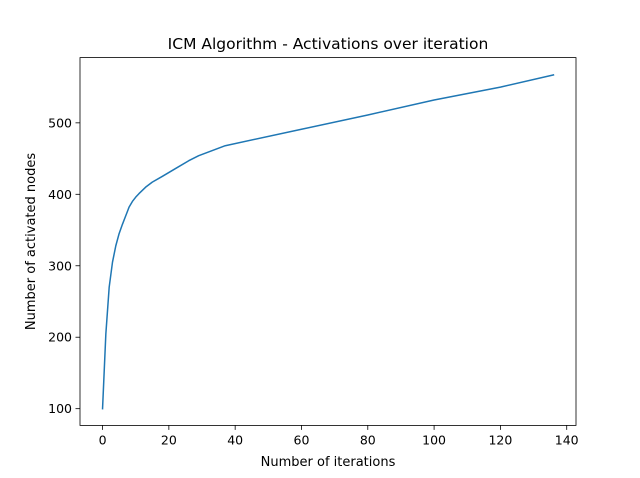 The image size is (640, 478). I want to click on x-tick-label: 80, so click(368, 439).